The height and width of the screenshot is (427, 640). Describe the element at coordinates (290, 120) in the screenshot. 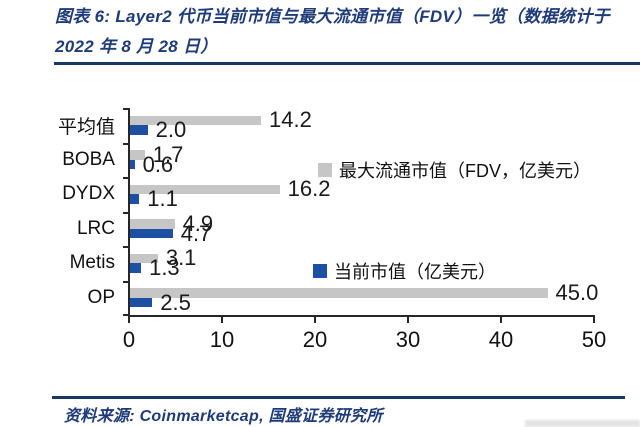

I see `bar-value-label: 14.2` at that location.